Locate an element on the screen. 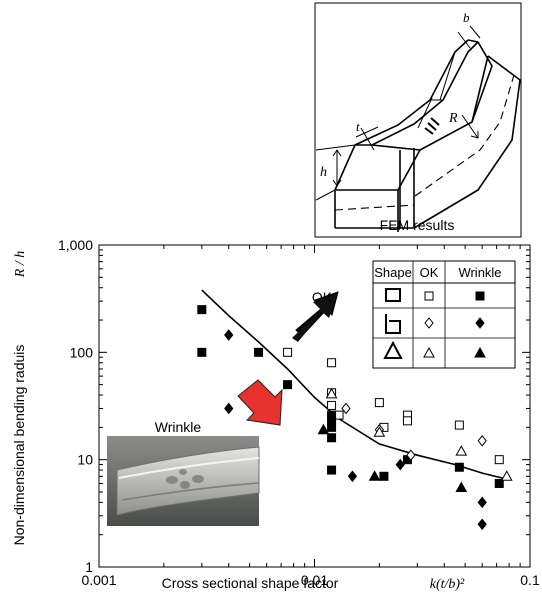 The width and height of the screenshot is (542, 595). y-axis-label: Non-dimensional bending raduis R / h is located at coordinates (19, 398).